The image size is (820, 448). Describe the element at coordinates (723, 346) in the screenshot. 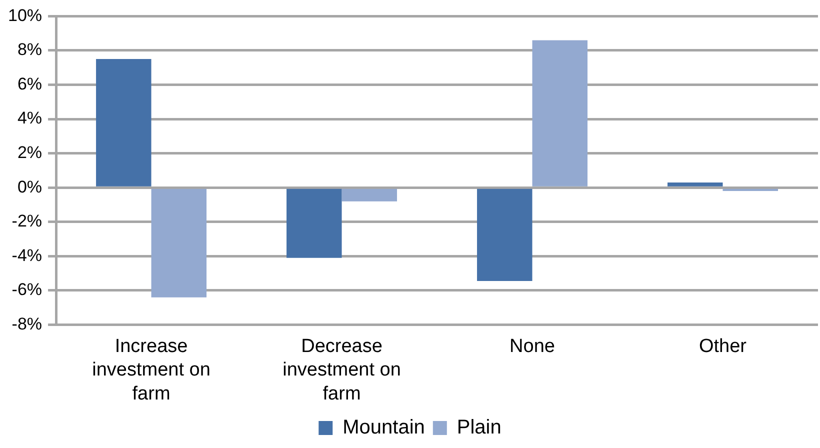

I see `x-tick-label: Other` at that location.